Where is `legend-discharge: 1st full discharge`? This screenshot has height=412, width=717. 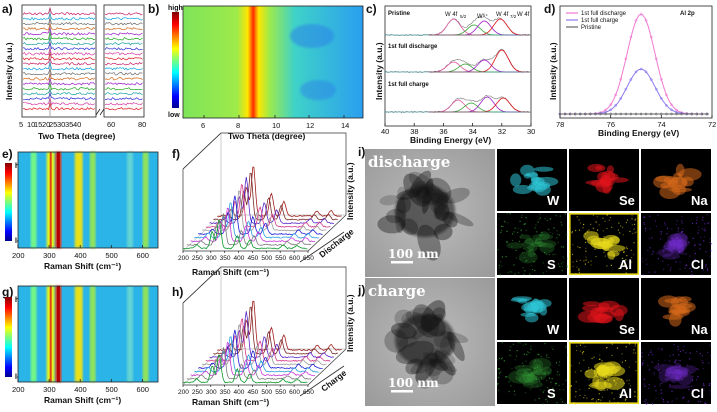
legend-discharge: 1st full discharge is located at coordinates (604, 14).